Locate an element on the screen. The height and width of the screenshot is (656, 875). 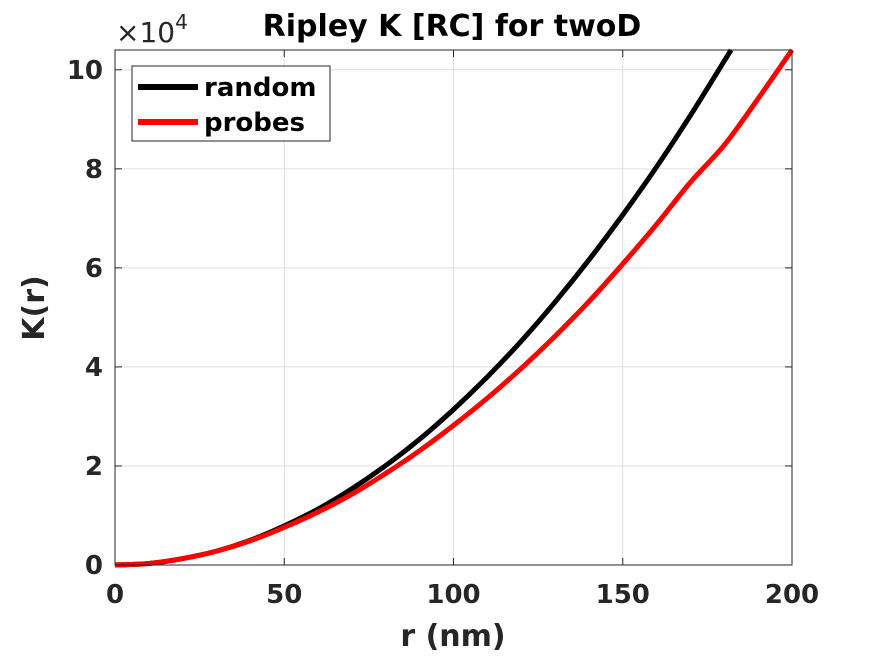
x-tick-label: 100 is located at coordinates (453, 595).